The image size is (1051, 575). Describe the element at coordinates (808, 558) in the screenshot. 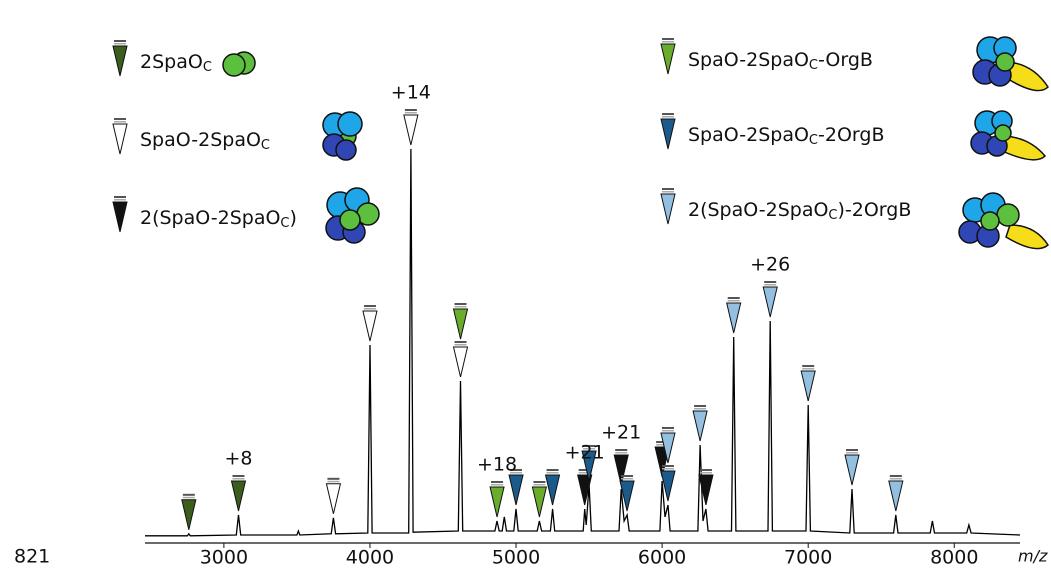

I see `x-tick-label: 7000` at that location.